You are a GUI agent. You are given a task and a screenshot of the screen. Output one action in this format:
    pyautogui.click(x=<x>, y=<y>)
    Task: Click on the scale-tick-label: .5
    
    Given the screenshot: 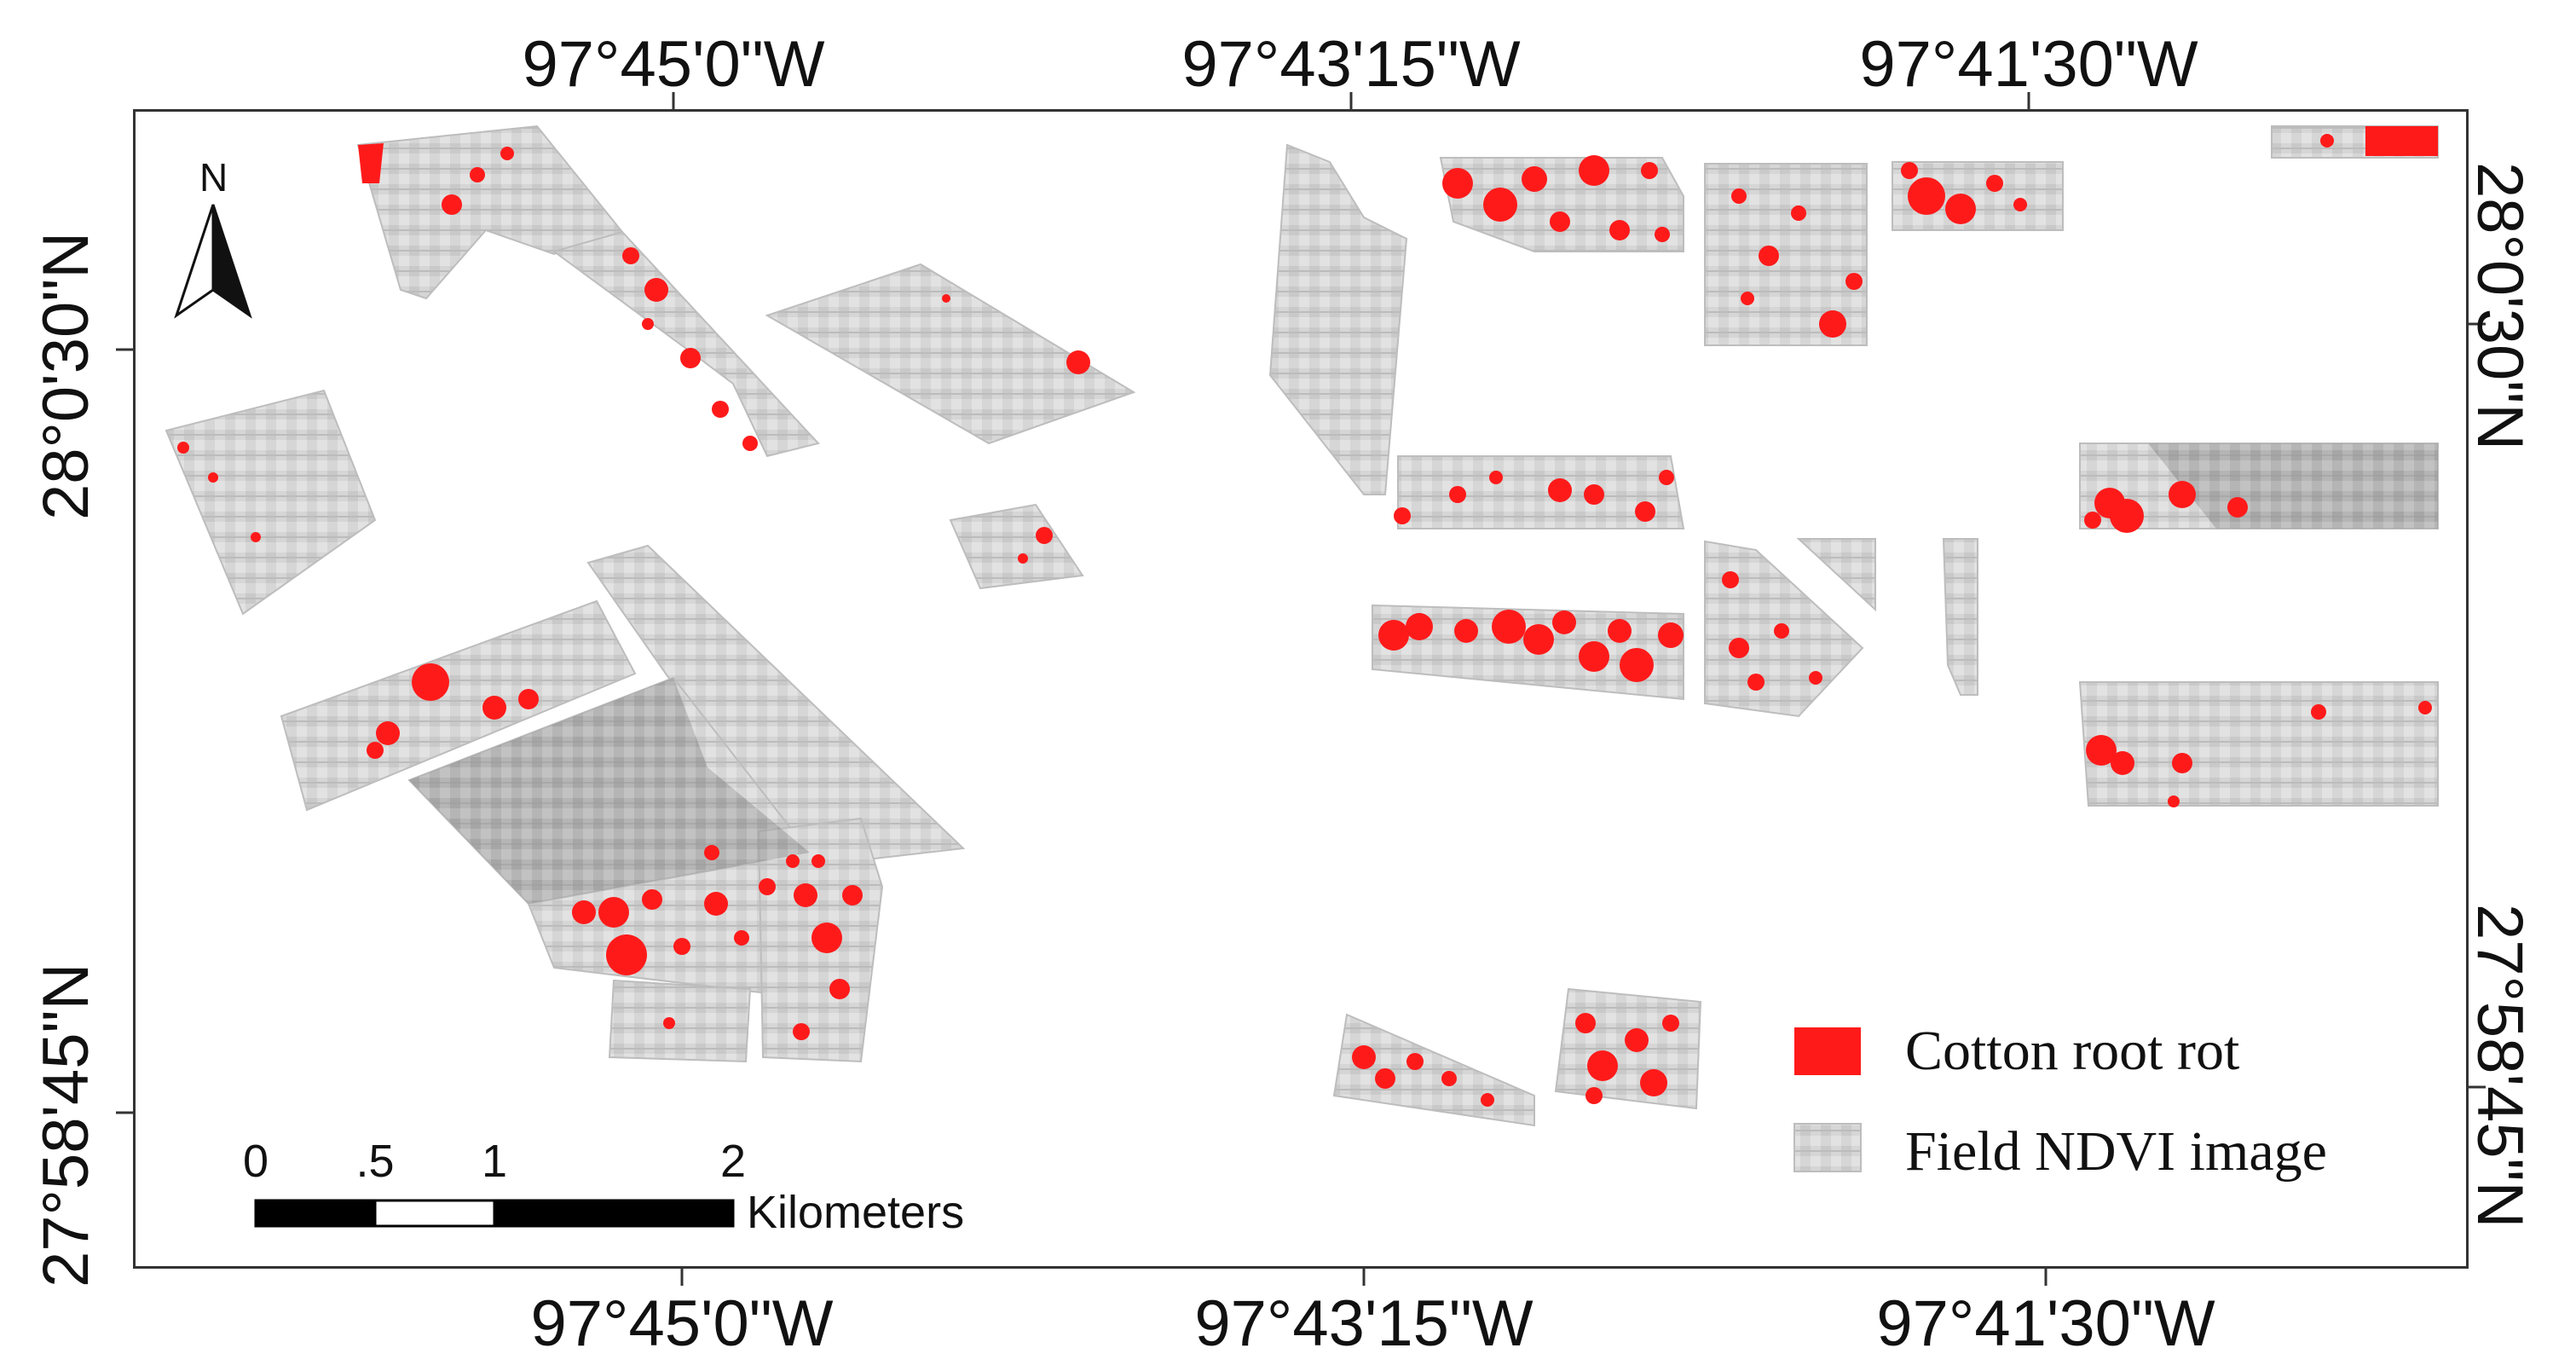 What is the action you would take?
    pyautogui.click(x=375, y=1162)
    